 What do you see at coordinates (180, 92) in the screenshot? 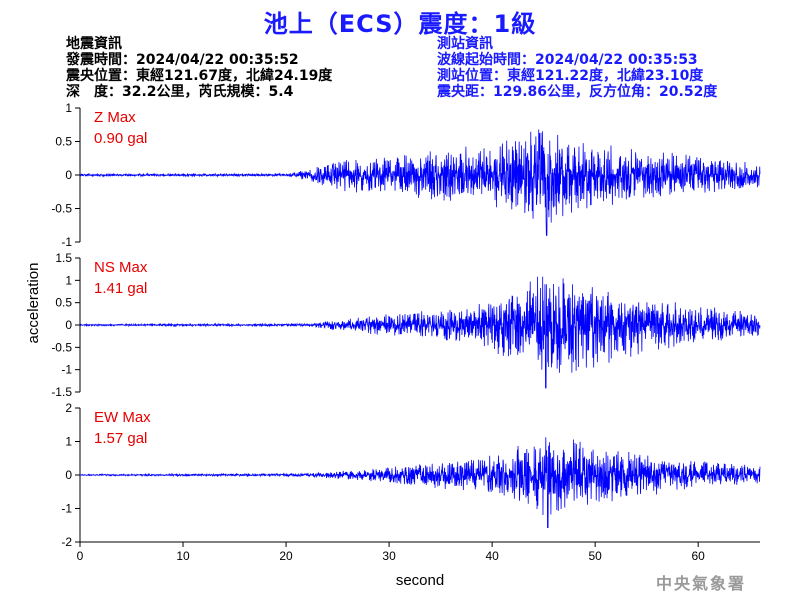
I see `depth-magnitude: 深 度：32.2公里，芮氏規模：5.4` at bounding box center [180, 92].